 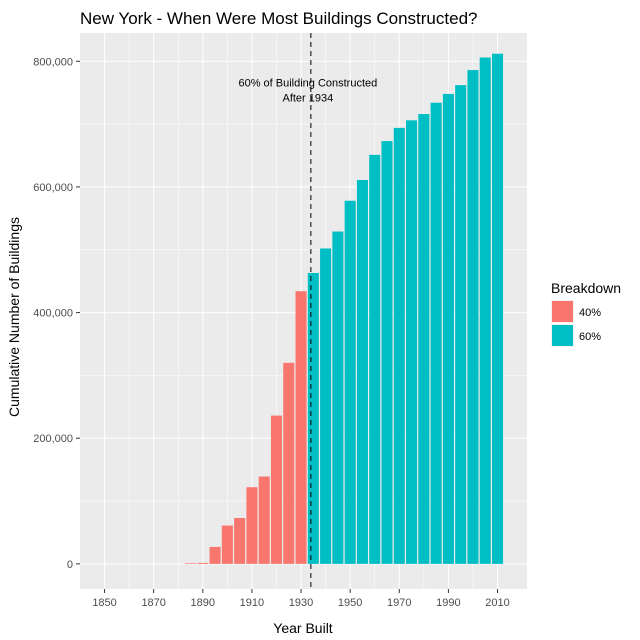 What do you see at coordinates (436, 333) in the screenshot?
I see `bar-1985` at bounding box center [436, 333].